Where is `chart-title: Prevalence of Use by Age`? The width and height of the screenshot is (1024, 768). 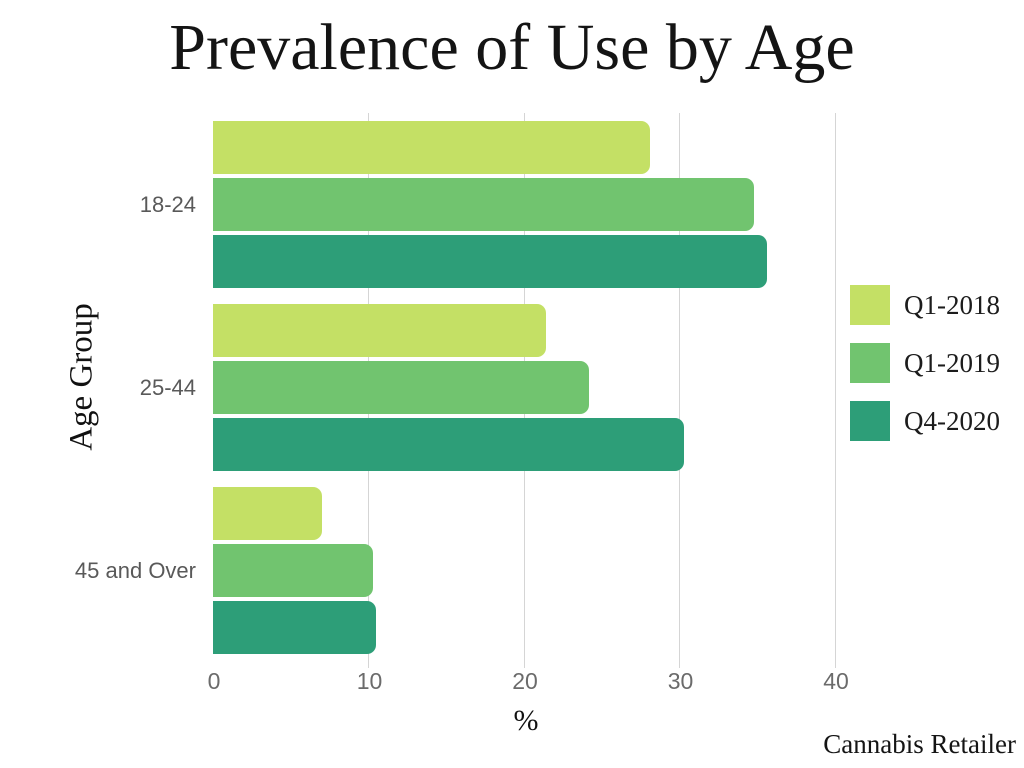 chart-title: Prevalence of Use by Age is located at coordinates (512, 47).